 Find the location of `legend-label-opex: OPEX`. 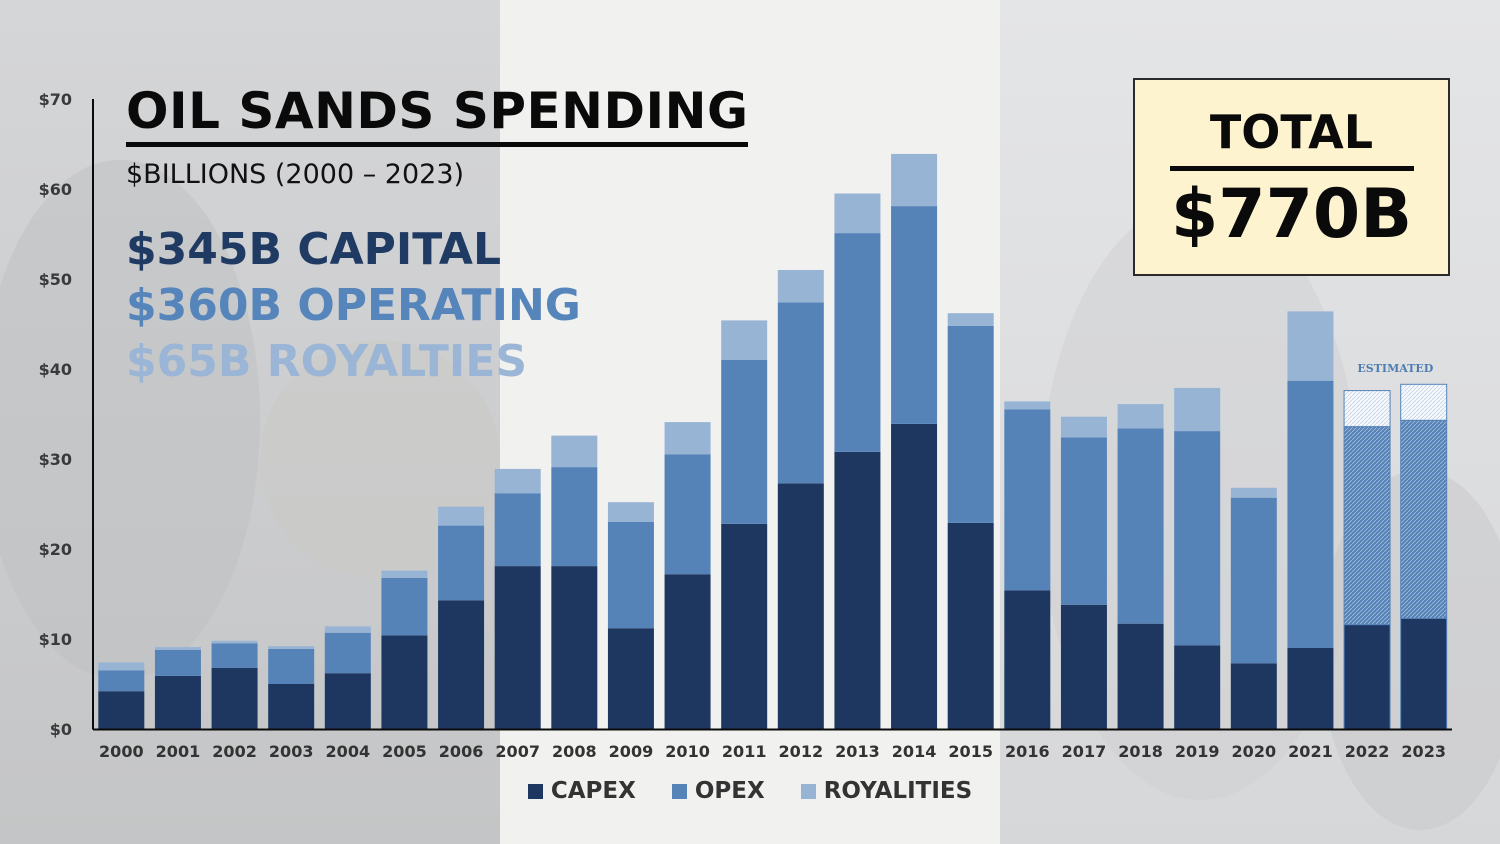

legend-label-opex: OPEX is located at coordinates (729, 791).